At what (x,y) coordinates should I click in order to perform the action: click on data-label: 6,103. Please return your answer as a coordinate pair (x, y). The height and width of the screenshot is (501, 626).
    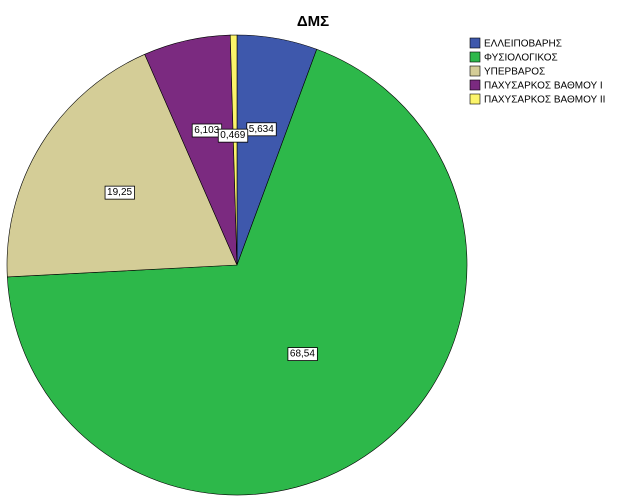
    Looking at the image, I should click on (207, 130).